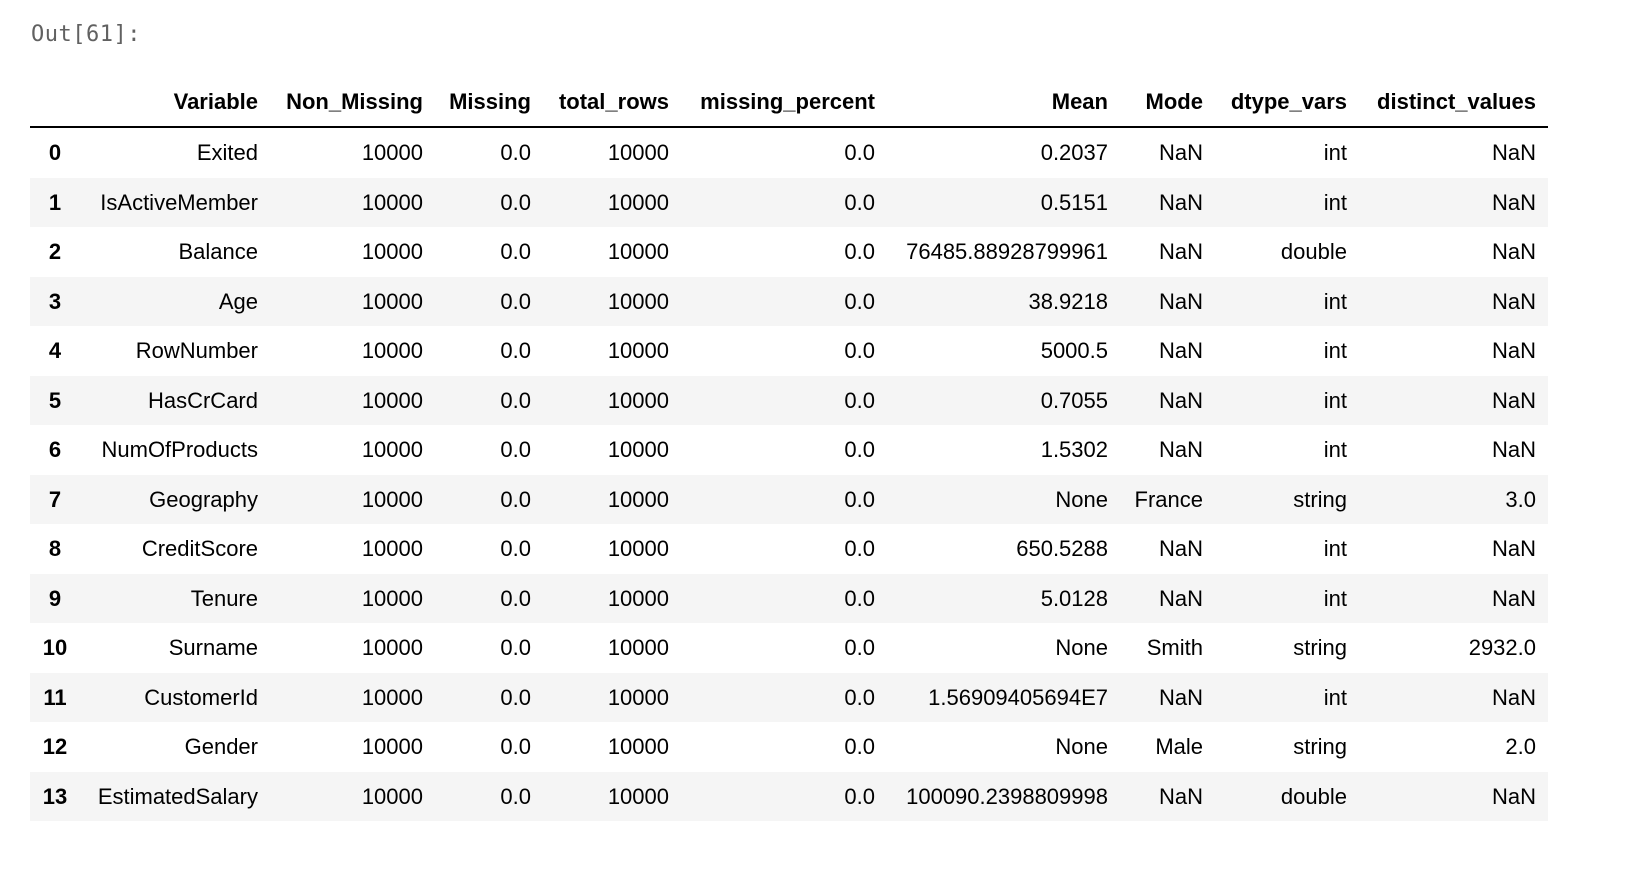  Describe the element at coordinates (55, 251) in the screenshot. I see `row-index: 2` at that location.